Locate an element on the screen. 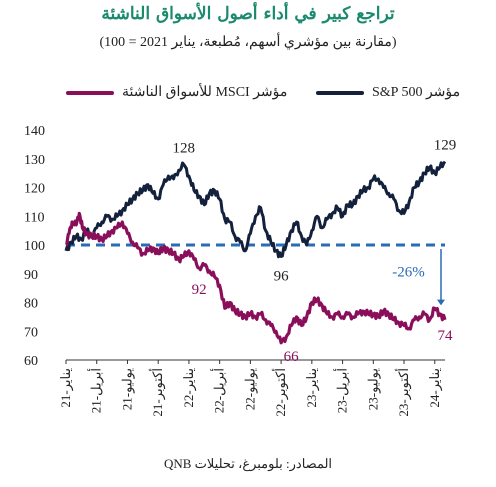 This screenshot has height=487, width=496. legend: مؤشر MSCI للأسواق الناشئة مؤشر S&P 500 is located at coordinates (248, 94).